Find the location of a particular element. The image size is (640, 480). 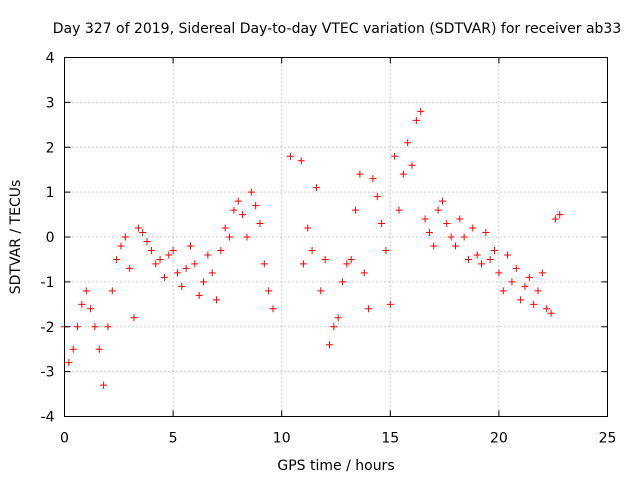

y-tick-label: 3 is located at coordinates (50, 103).